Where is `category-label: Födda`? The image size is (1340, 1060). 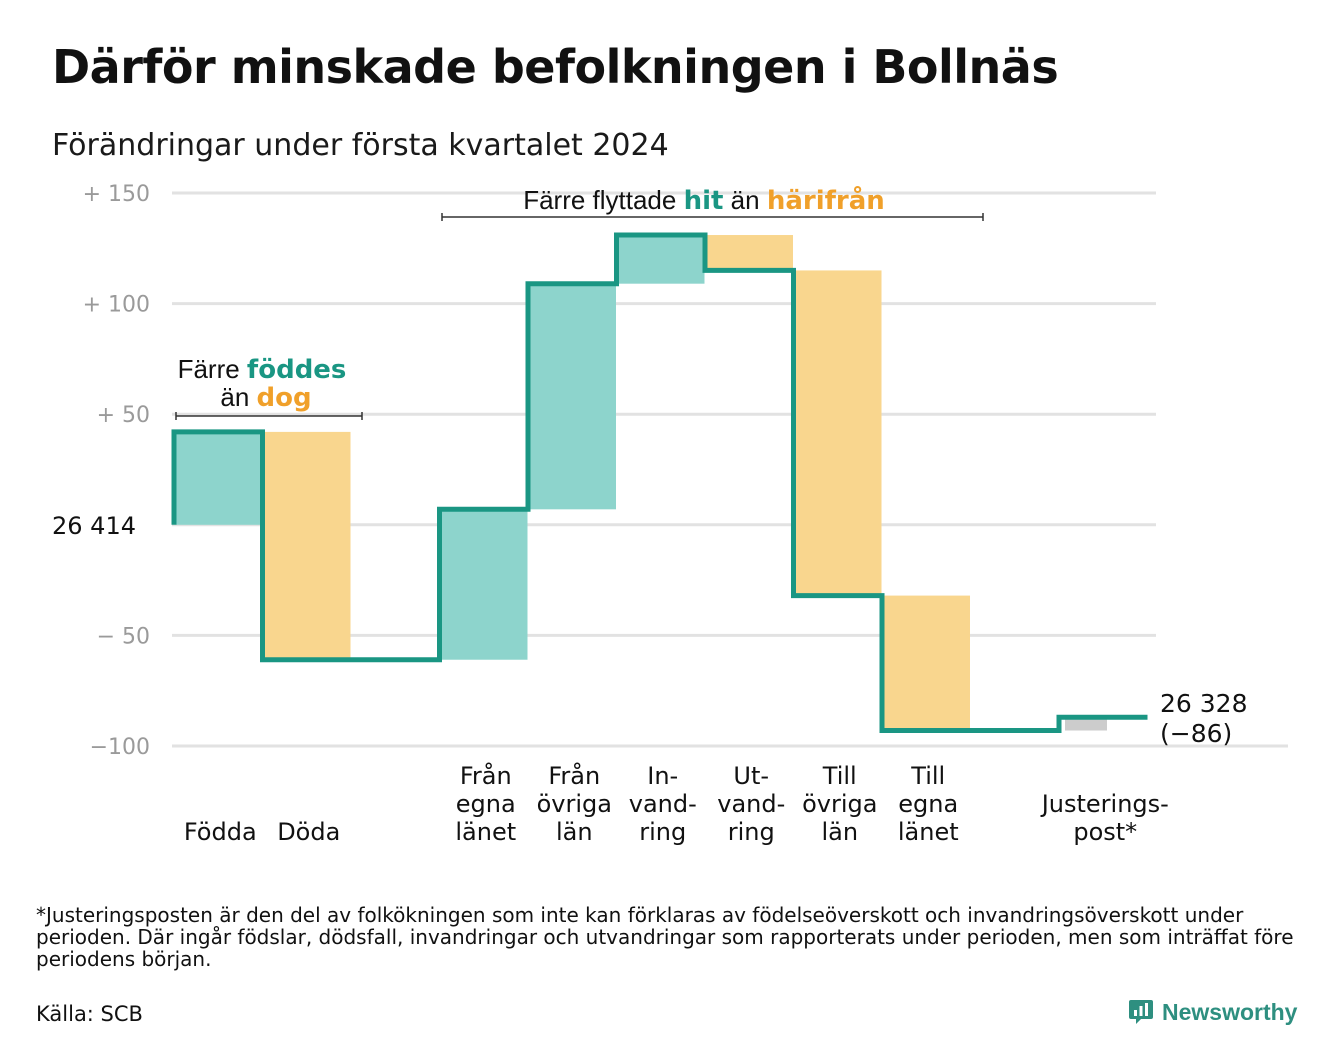
category-label: Födda is located at coordinates (220, 832).